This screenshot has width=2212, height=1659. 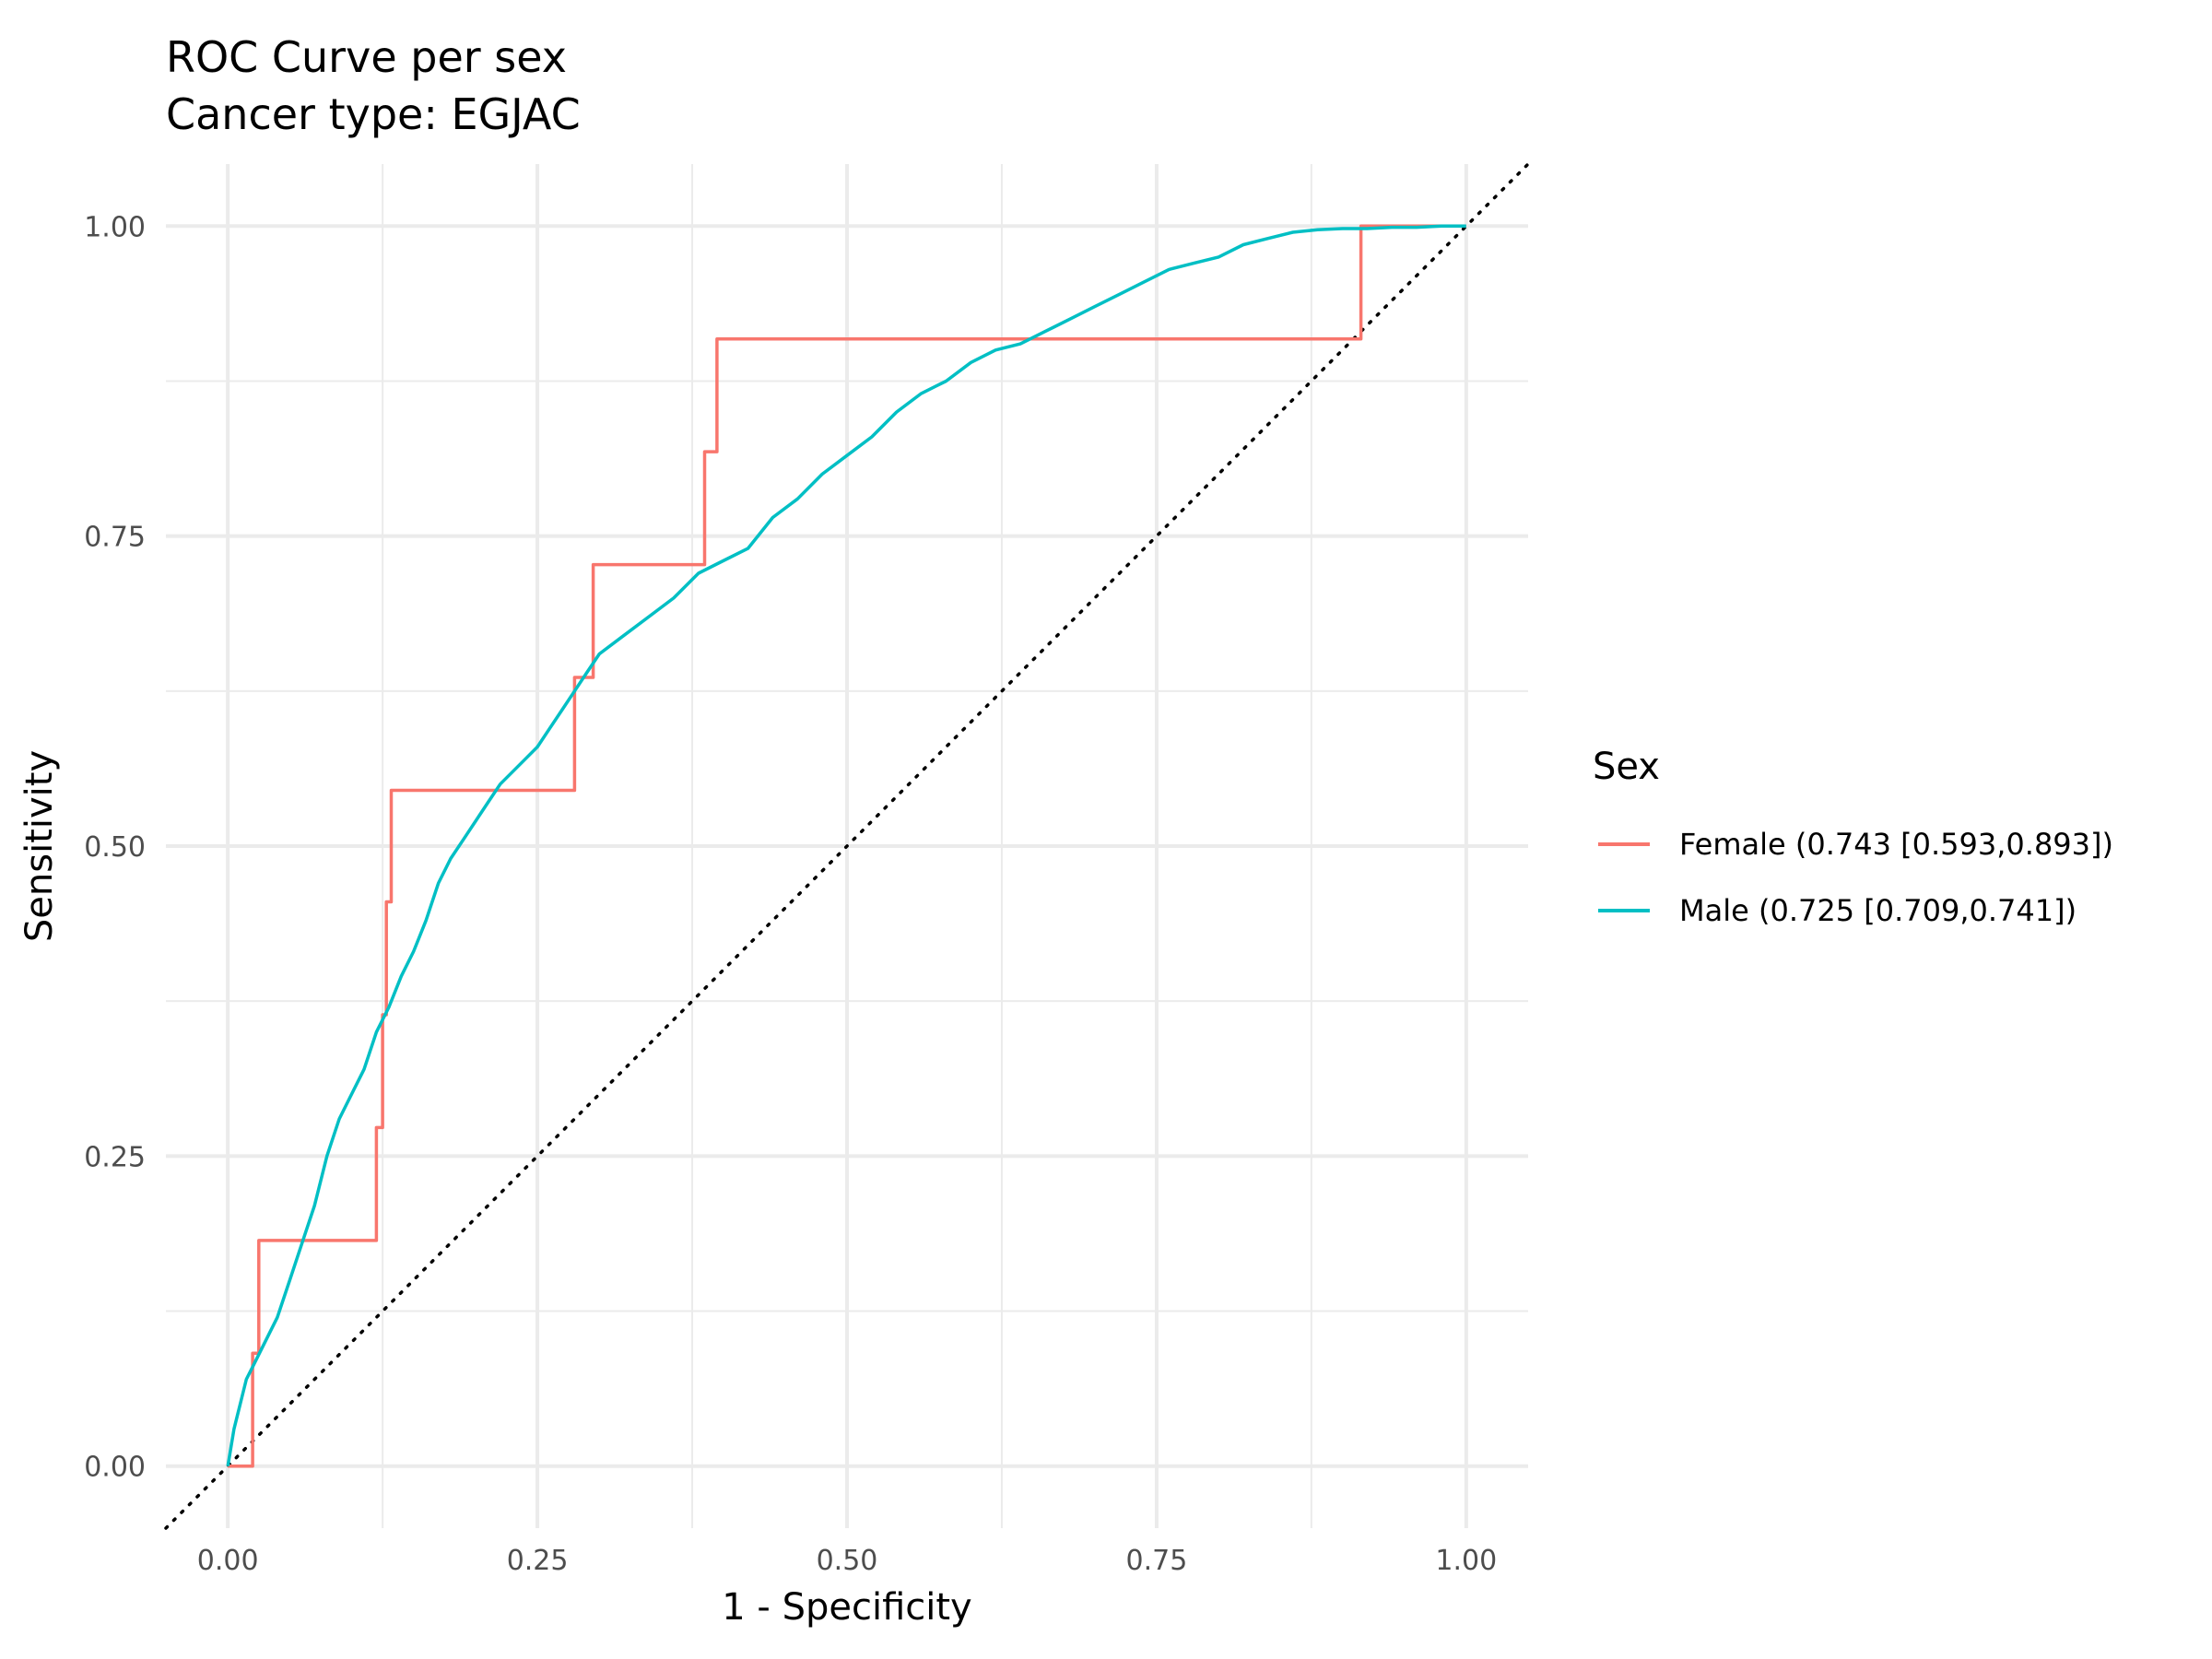 I want to click on legend-label-male: Male (0.725 [0.709,0.741]), so click(x=1878, y=910).